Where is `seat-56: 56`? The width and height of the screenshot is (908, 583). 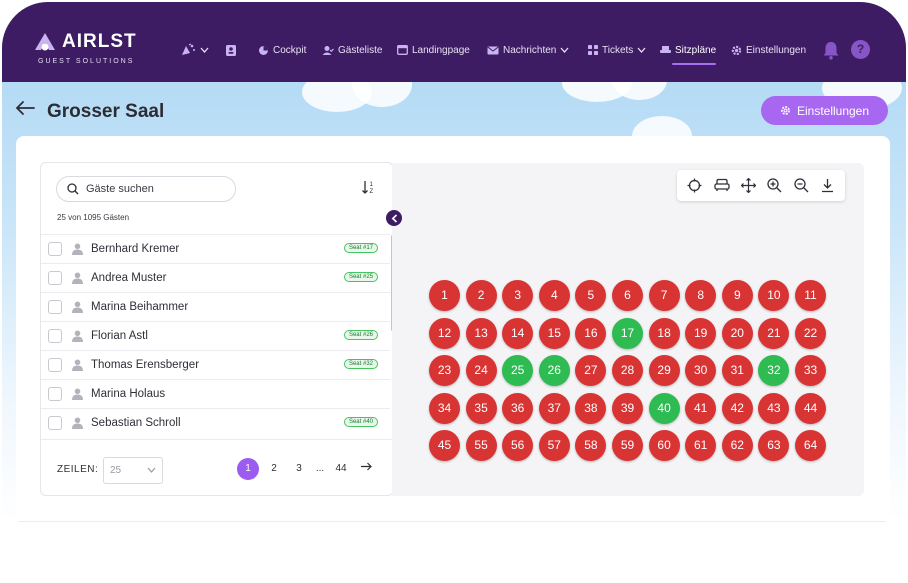
seat-56: 56 is located at coordinates (518, 445).